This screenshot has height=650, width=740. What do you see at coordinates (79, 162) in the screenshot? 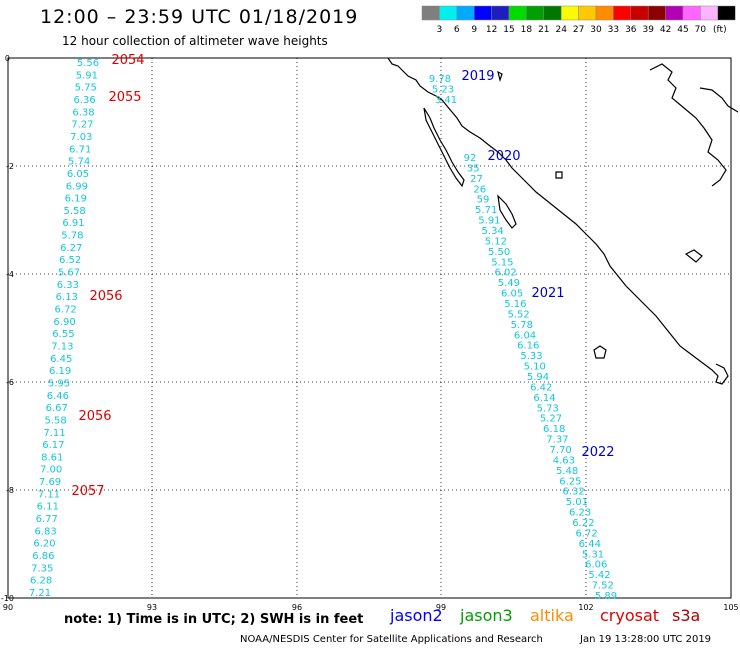
I see `wave-height-value: 5.74` at bounding box center [79, 162].